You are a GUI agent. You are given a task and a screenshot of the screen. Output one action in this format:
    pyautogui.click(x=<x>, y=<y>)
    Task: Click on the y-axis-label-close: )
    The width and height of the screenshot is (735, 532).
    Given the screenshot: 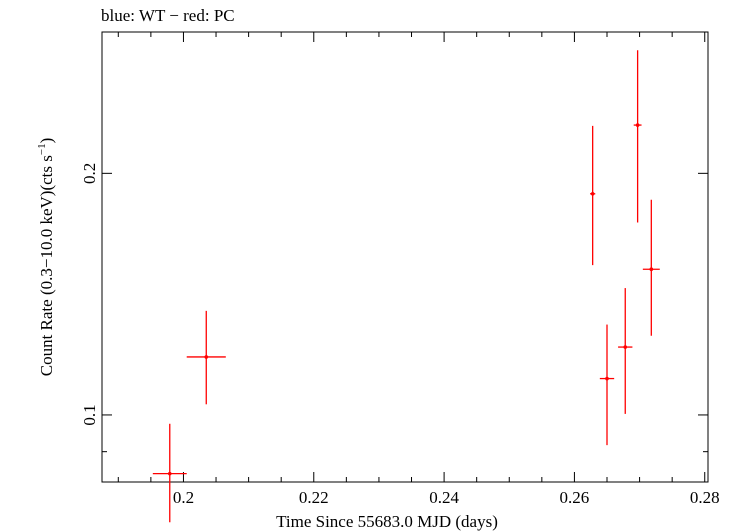 What is the action you would take?
    pyautogui.click(x=46, y=141)
    